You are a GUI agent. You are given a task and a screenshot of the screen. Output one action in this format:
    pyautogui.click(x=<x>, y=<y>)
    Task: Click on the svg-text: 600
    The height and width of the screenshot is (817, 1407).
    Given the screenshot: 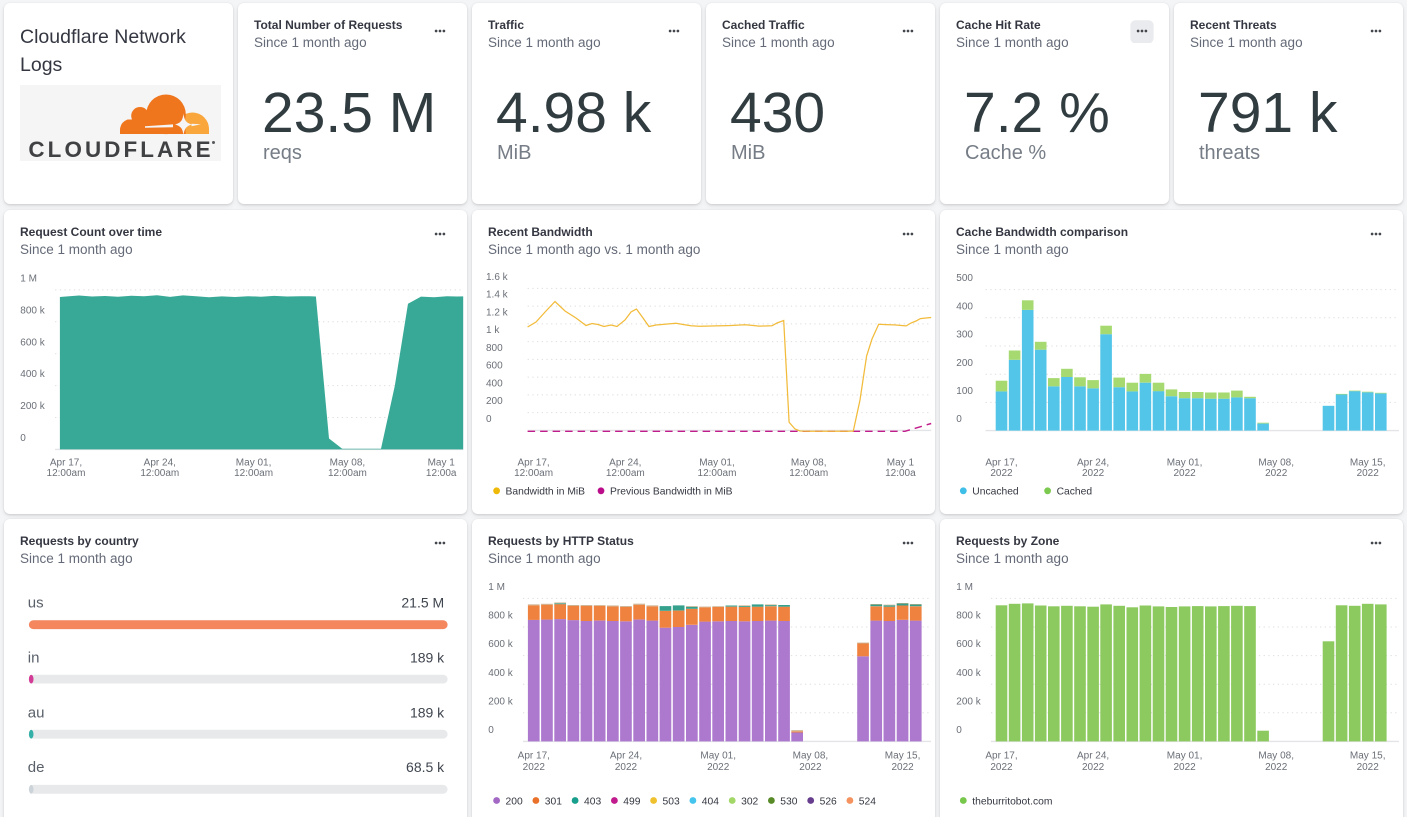 What is the action you would take?
    pyautogui.click(x=494, y=366)
    